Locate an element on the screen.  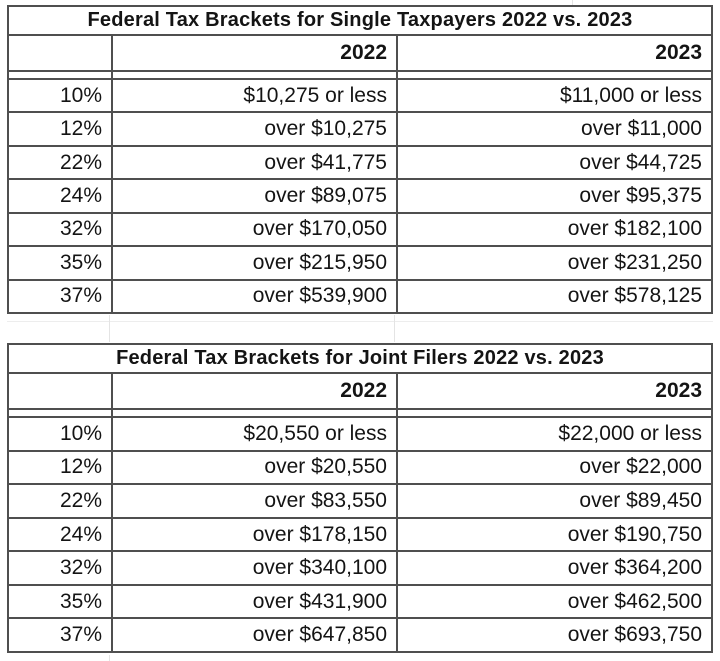
value-2022-cell: $10,275 or less is located at coordinates (253, 96).